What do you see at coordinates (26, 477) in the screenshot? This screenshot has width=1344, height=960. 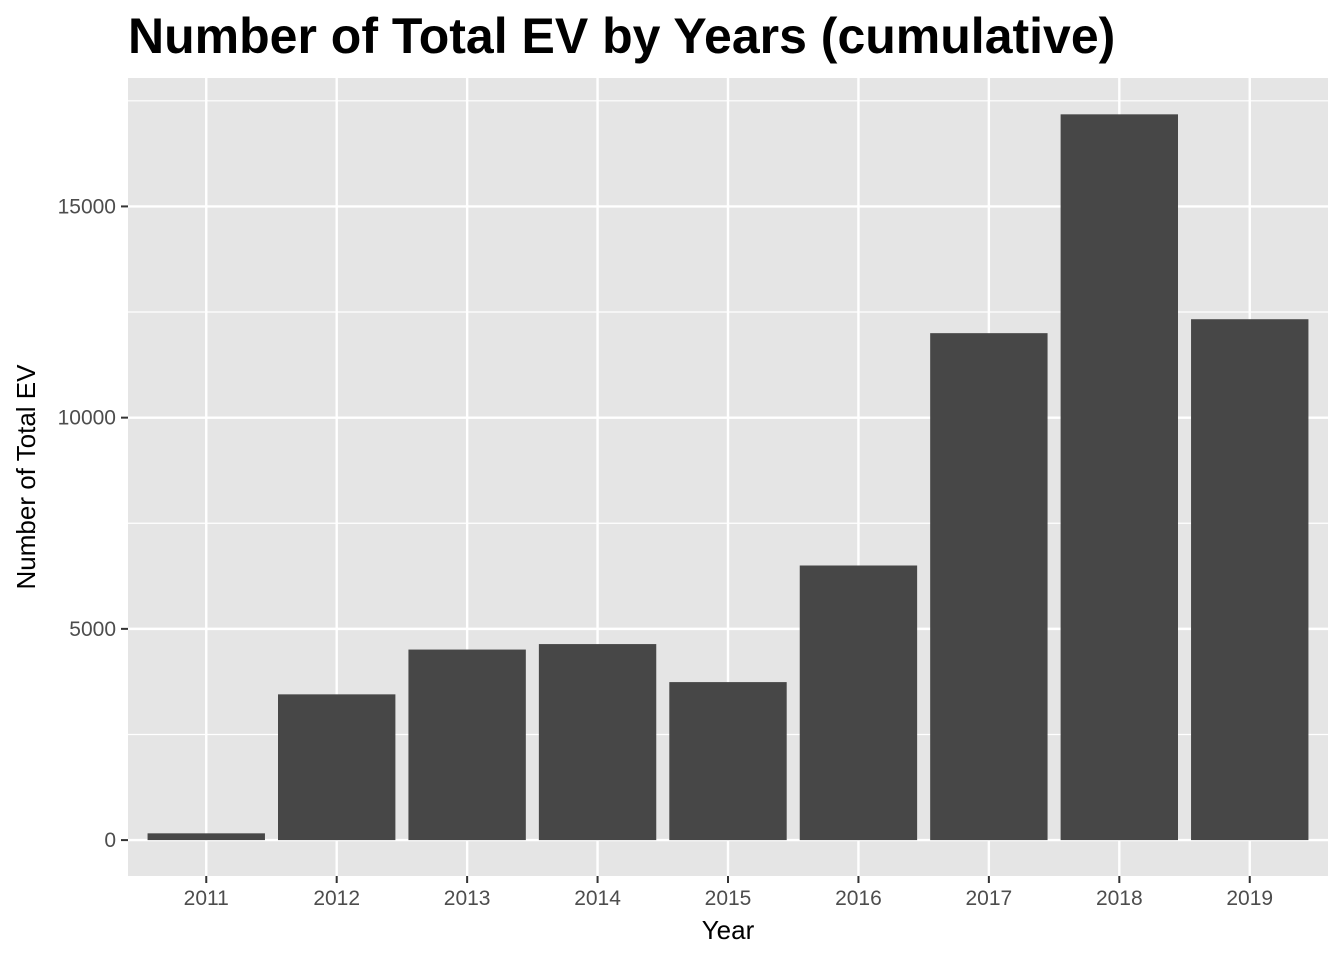 I see `y-axis-title: Number of Total EV` at bounding box center [26, 477].